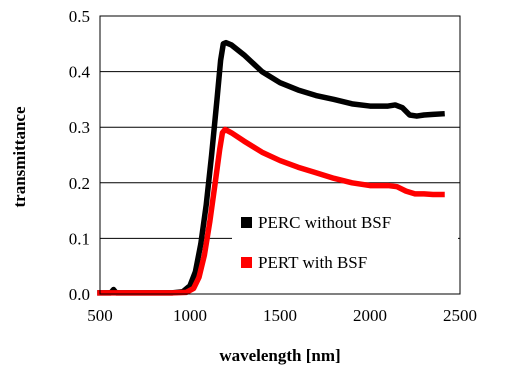  I want to click on y-tick-label: 0.0, so click(79, 294).